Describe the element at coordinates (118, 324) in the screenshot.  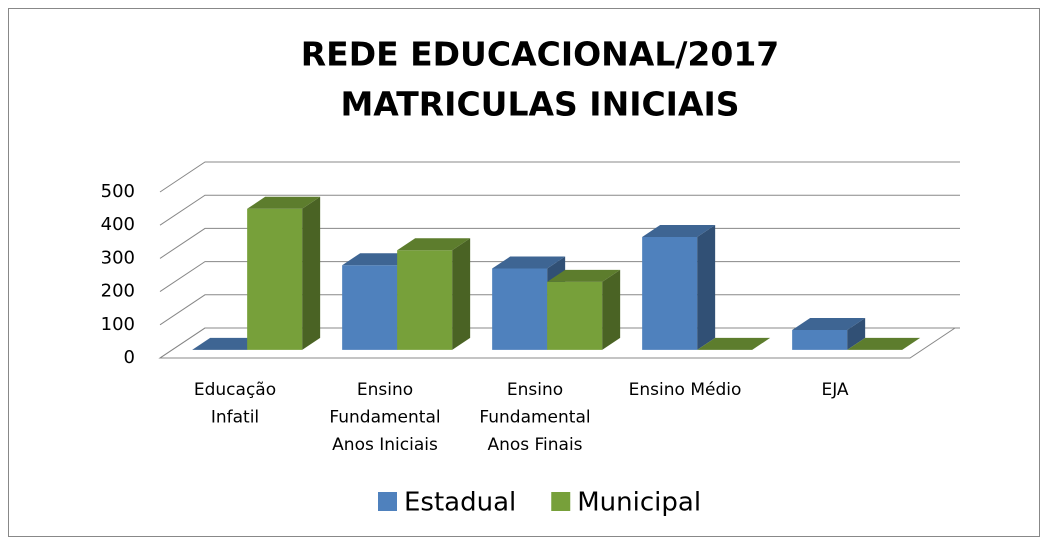
I see `y-tick-label: 100` at that location.